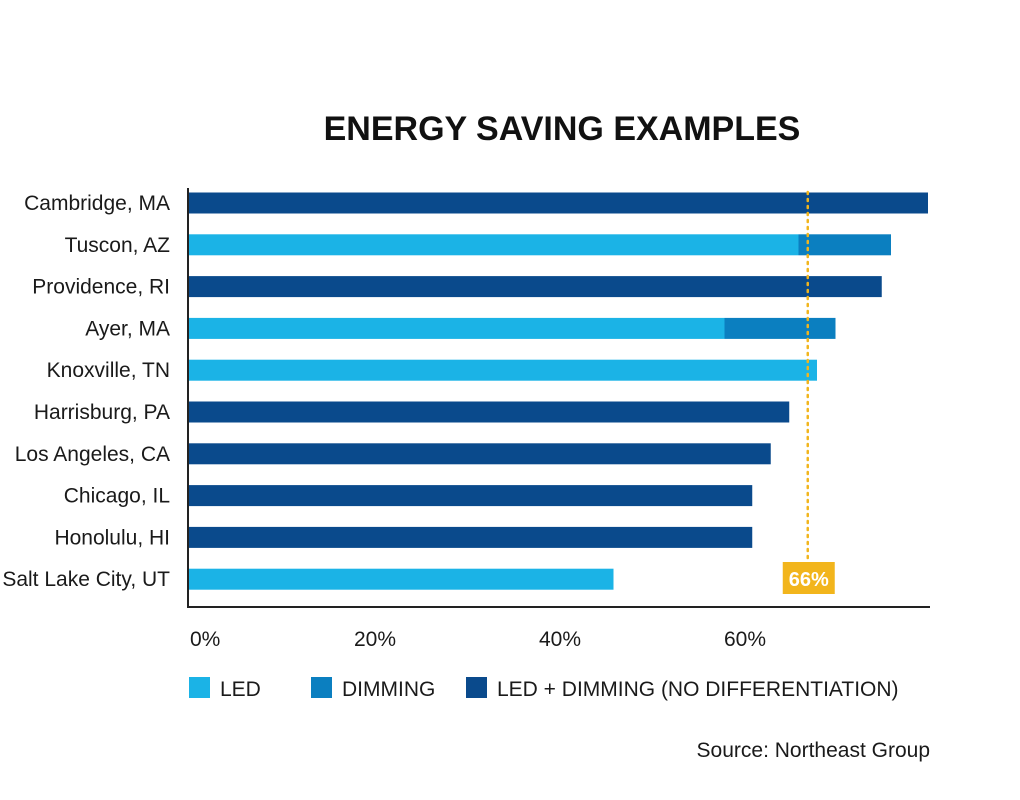 This screenshot has height=800, width=1020. I want to click on reference-label: 66%, so click(809, 580).